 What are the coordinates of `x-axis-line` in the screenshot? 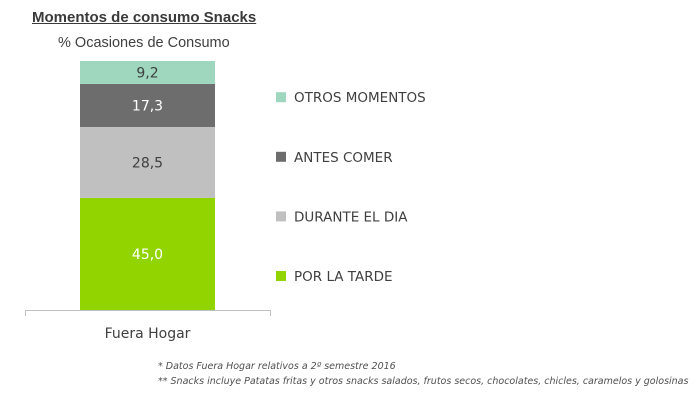 It's located at (148, 313).